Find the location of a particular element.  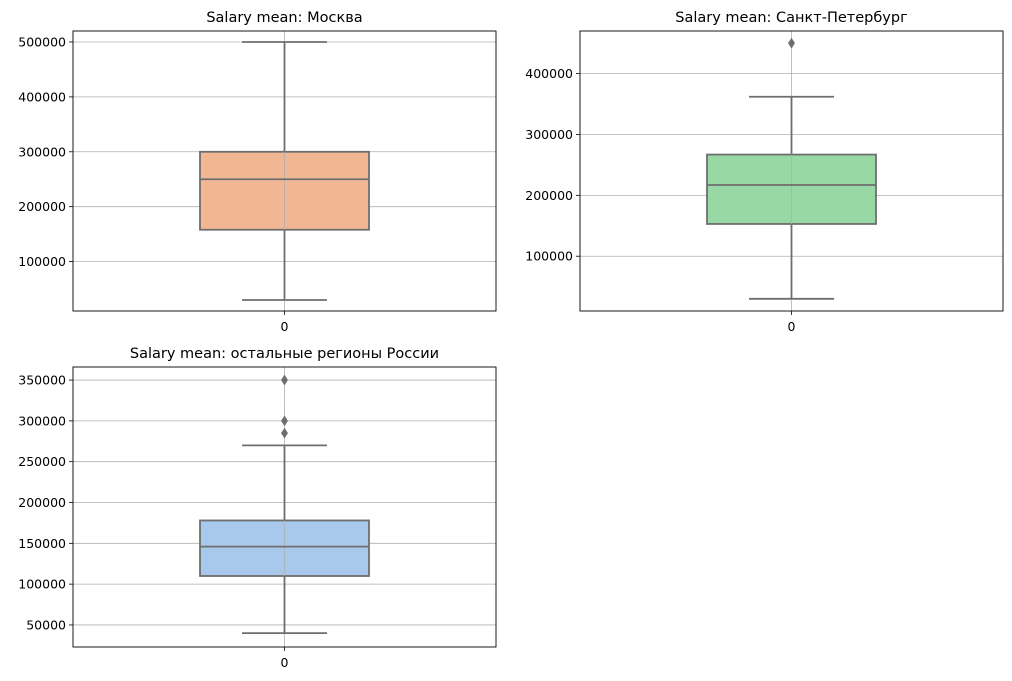

y-tick-label: 250000 is located at coordinates (42, 461).